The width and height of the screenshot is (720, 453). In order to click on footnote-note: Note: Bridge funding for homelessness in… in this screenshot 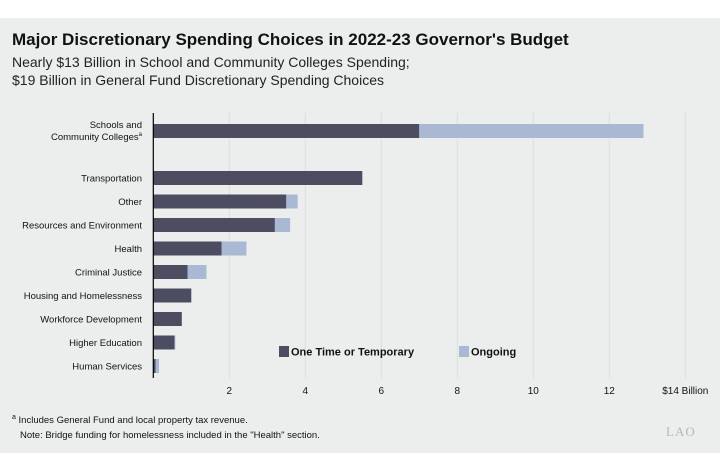, I will do `click(170, 435)`.